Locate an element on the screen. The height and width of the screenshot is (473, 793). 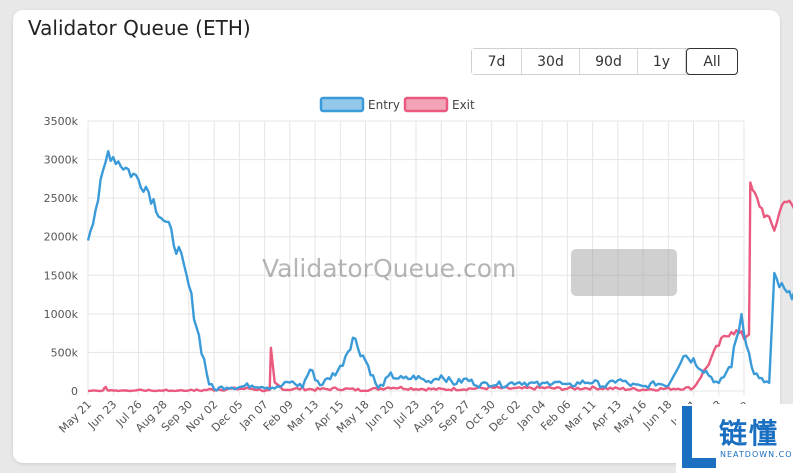
y-tick-label: 1500k is located at coordinates (61, 275).